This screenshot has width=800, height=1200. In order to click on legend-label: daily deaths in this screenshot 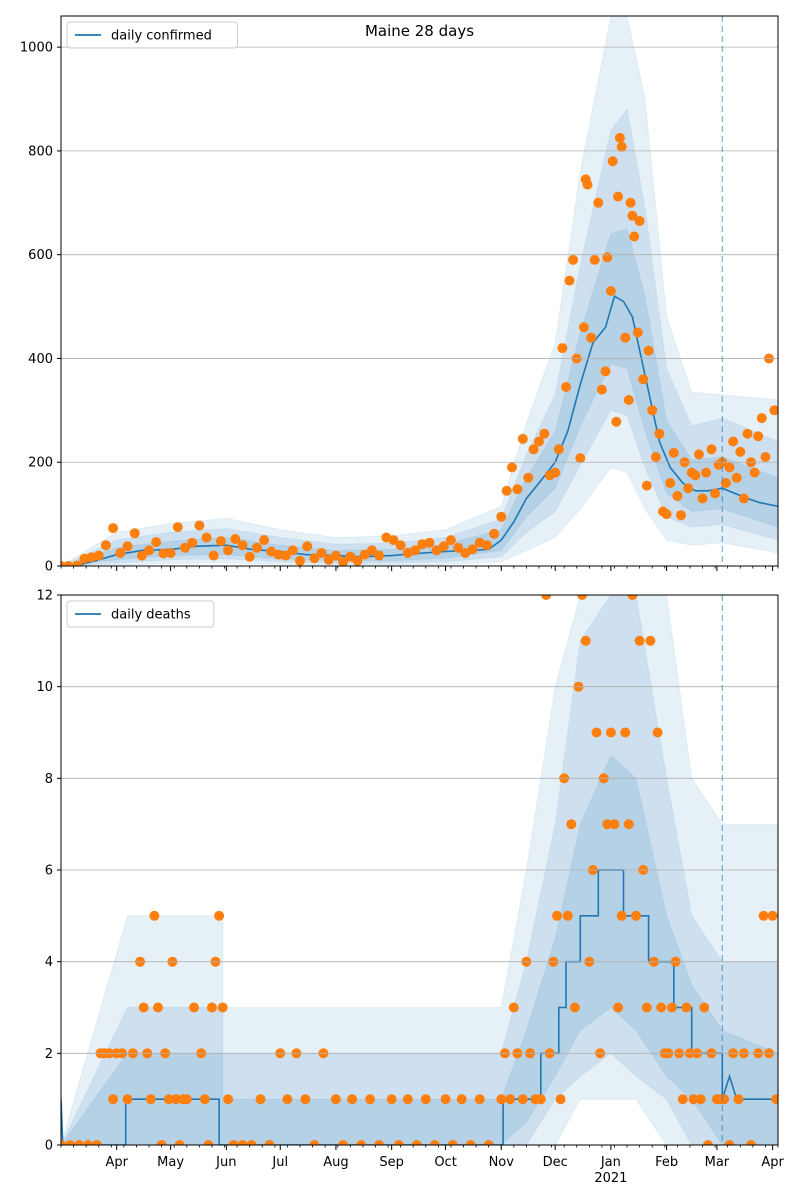, I will do `click(151, 615)`.